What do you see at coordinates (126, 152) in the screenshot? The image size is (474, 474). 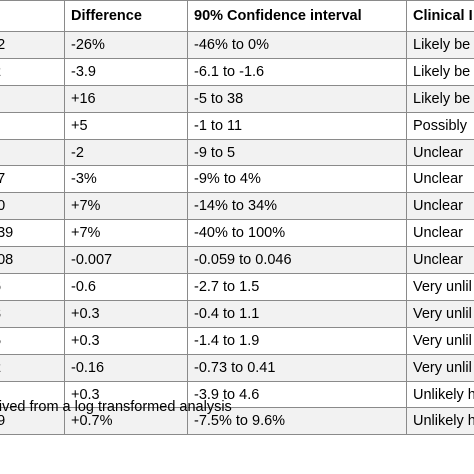 I see `table-cell: -2` at bounding box center [126, 152].